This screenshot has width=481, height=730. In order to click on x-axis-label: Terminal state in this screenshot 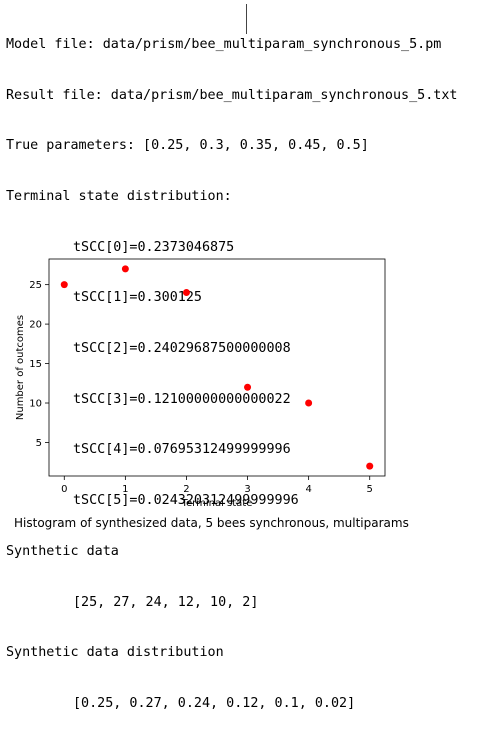, I will do `click(217, 503)`.